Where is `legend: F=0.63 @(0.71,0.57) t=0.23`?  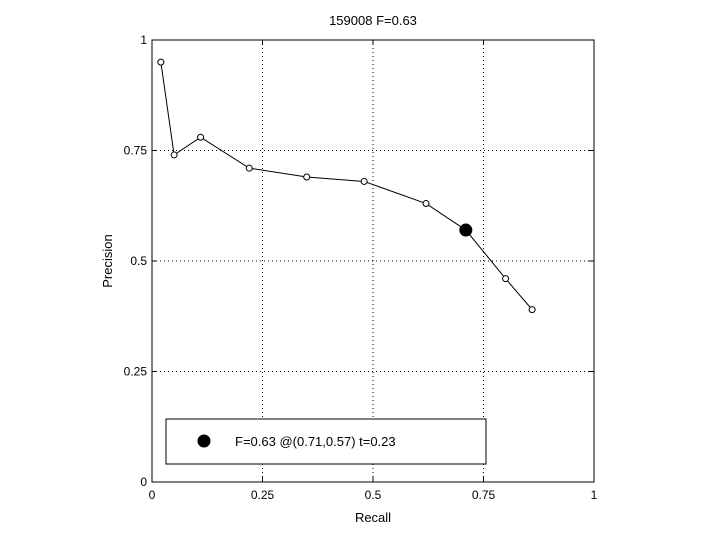
legend: F=0.63 @(0.71,0.57) t=0.23 is located at coordinates (326, 441).